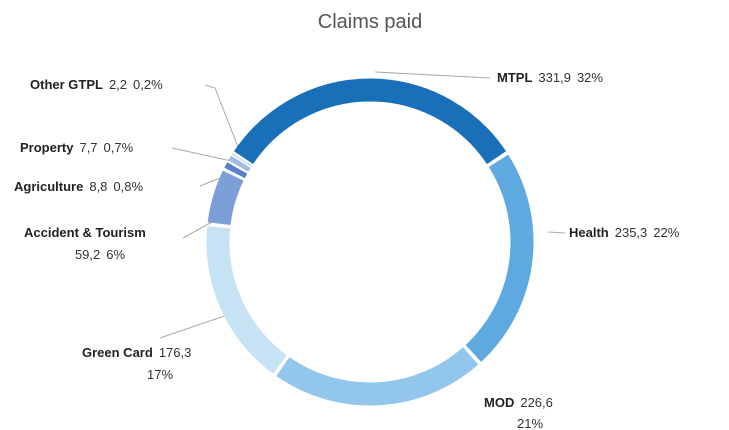 The width and height of the screenshot is (729, 430). I want to click on category-label: Accident & Tourism, so click(85, 232).